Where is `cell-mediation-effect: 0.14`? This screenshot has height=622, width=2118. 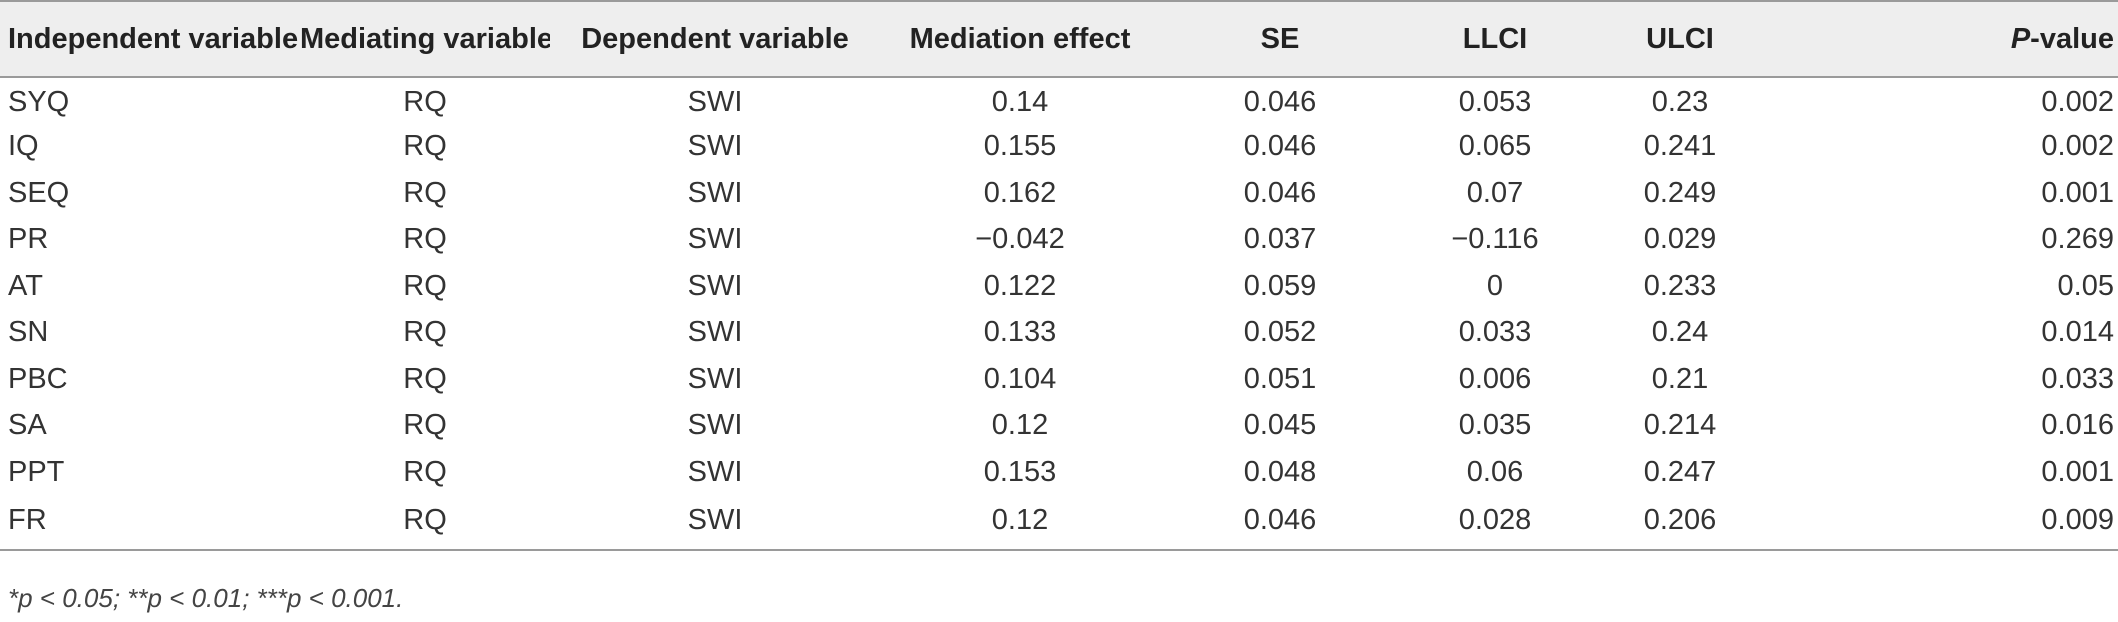 cell-mediation-effect: 0.14 is located at coordinates (1020, 102).